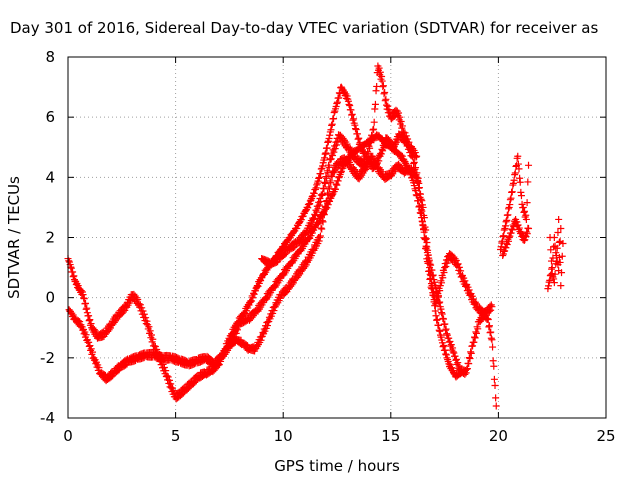 This screenshot has width=640, height=480. Describe the element at coordinates (390, 436) in the screenshot. I see `x-tick-label: 15` at that location.